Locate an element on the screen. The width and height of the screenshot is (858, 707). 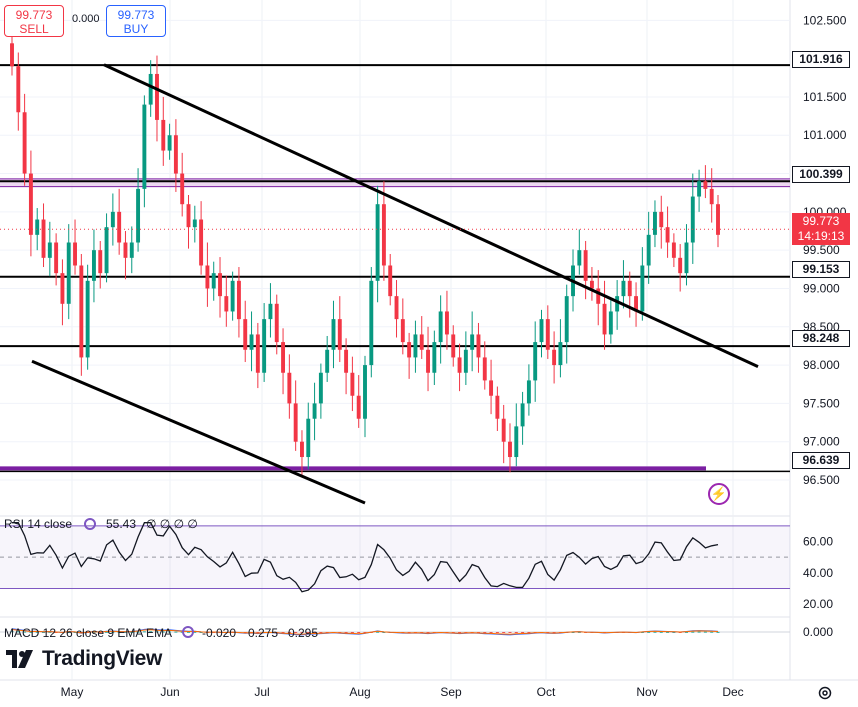
price-axis-label: 97.000 is located at coordinates (821, 442).